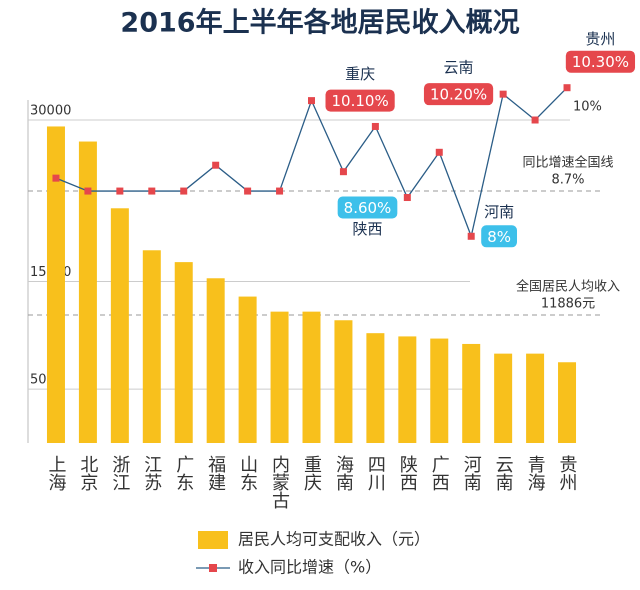 The image size is (640, 590). Describe the element at coordinates (215, 473) in the screenshot. I see `x-tick-label: 福建` at that location.